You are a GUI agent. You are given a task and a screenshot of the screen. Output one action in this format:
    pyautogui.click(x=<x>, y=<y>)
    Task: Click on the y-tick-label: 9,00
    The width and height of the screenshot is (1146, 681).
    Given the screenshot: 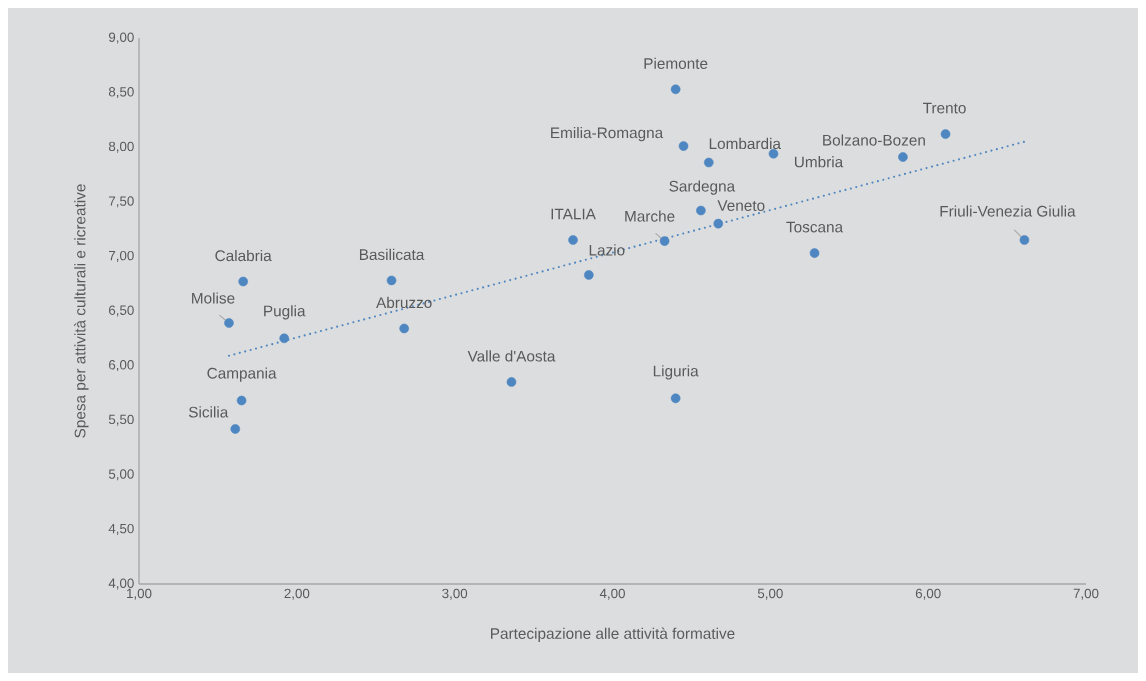 What is the action you would take?
    pyautogui.click(x=121, y=38)
    